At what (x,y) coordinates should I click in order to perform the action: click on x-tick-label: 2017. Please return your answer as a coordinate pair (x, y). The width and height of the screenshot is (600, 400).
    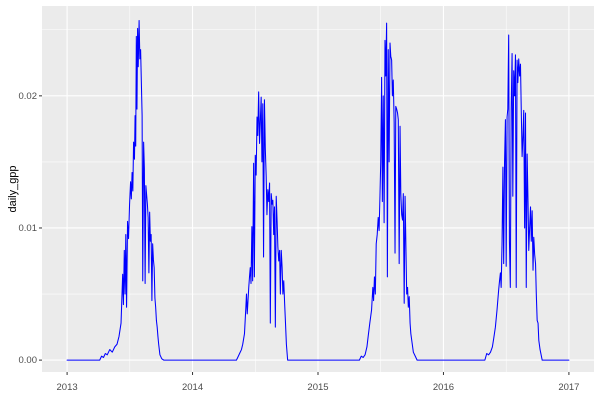
    Looking at the image, I should click on (568, 387).